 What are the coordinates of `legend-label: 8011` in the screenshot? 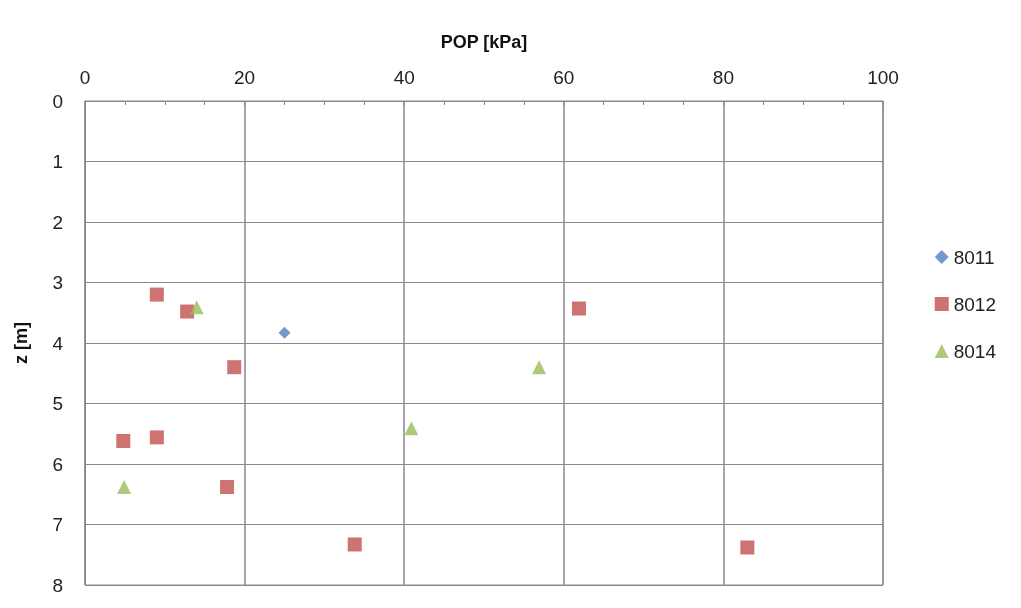 It's located at (974, 257).